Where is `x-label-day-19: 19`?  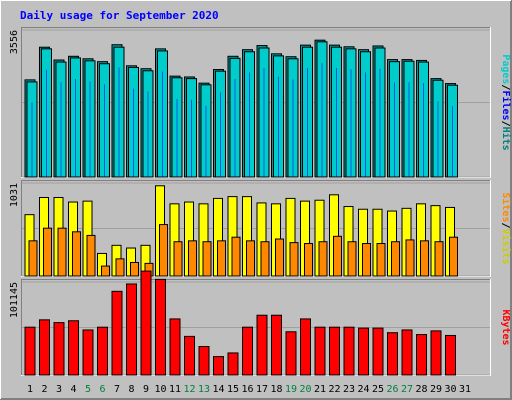
x-label-day-19: 19 is located at coordinates (291, 389).